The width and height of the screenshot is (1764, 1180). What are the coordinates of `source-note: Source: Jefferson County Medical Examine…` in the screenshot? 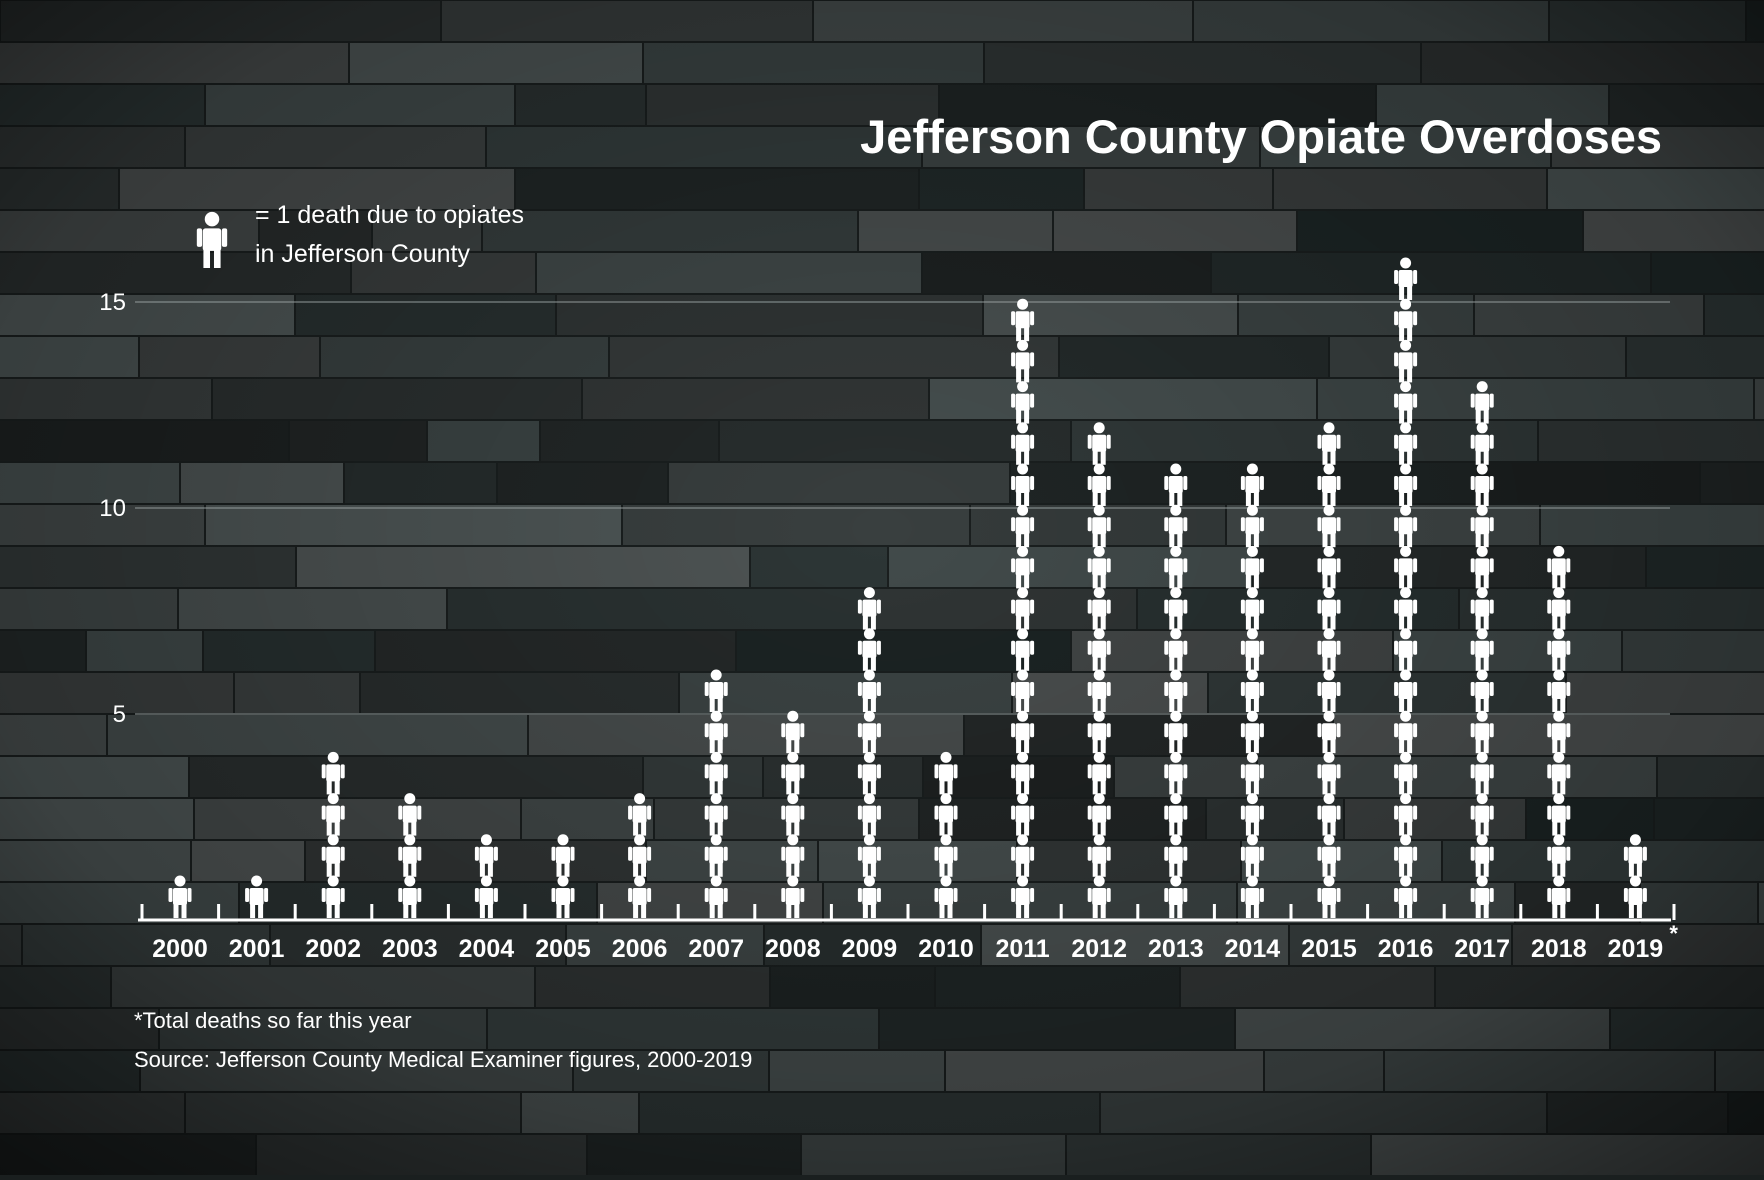 It's located at (443, 1059).